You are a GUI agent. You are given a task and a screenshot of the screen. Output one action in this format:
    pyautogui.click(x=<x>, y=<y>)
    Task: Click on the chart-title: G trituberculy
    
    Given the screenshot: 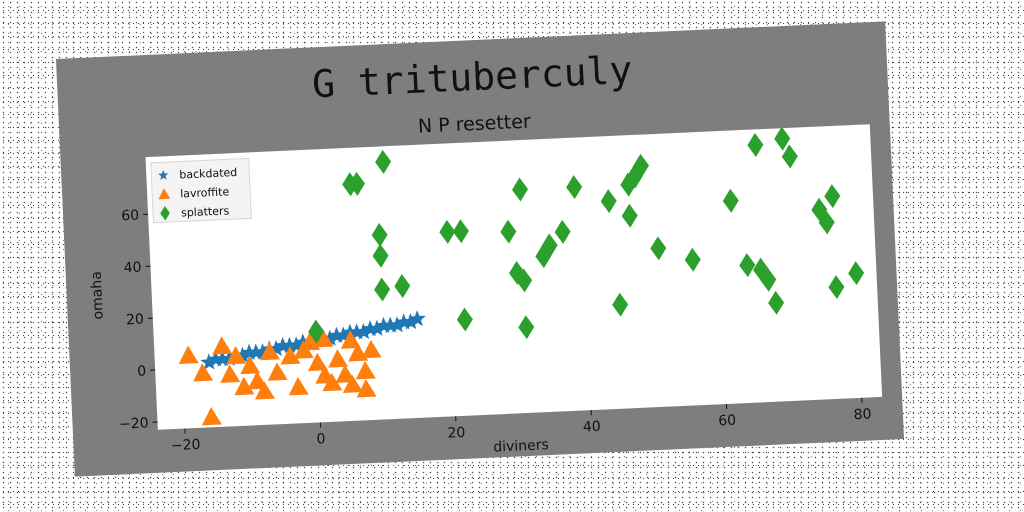 What is the action you would take?
    pyautogui.click(x=472, y=77)
    